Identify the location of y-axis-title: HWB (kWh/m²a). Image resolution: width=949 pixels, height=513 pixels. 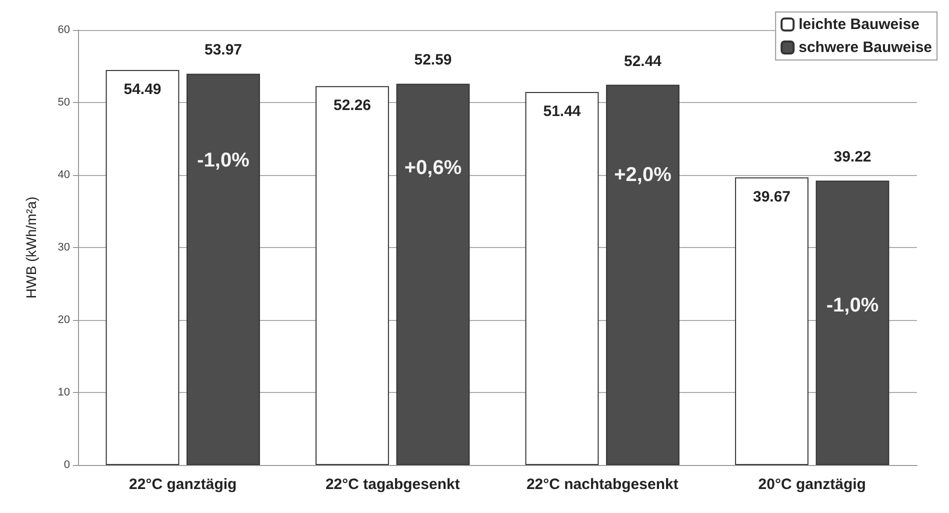
(31, 247).